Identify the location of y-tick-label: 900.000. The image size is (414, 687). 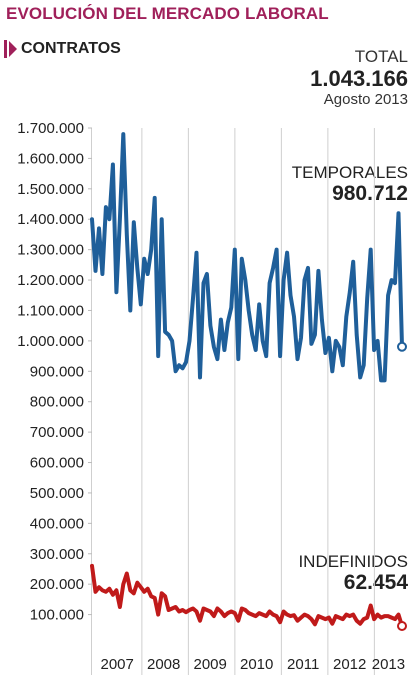
(57, 371).